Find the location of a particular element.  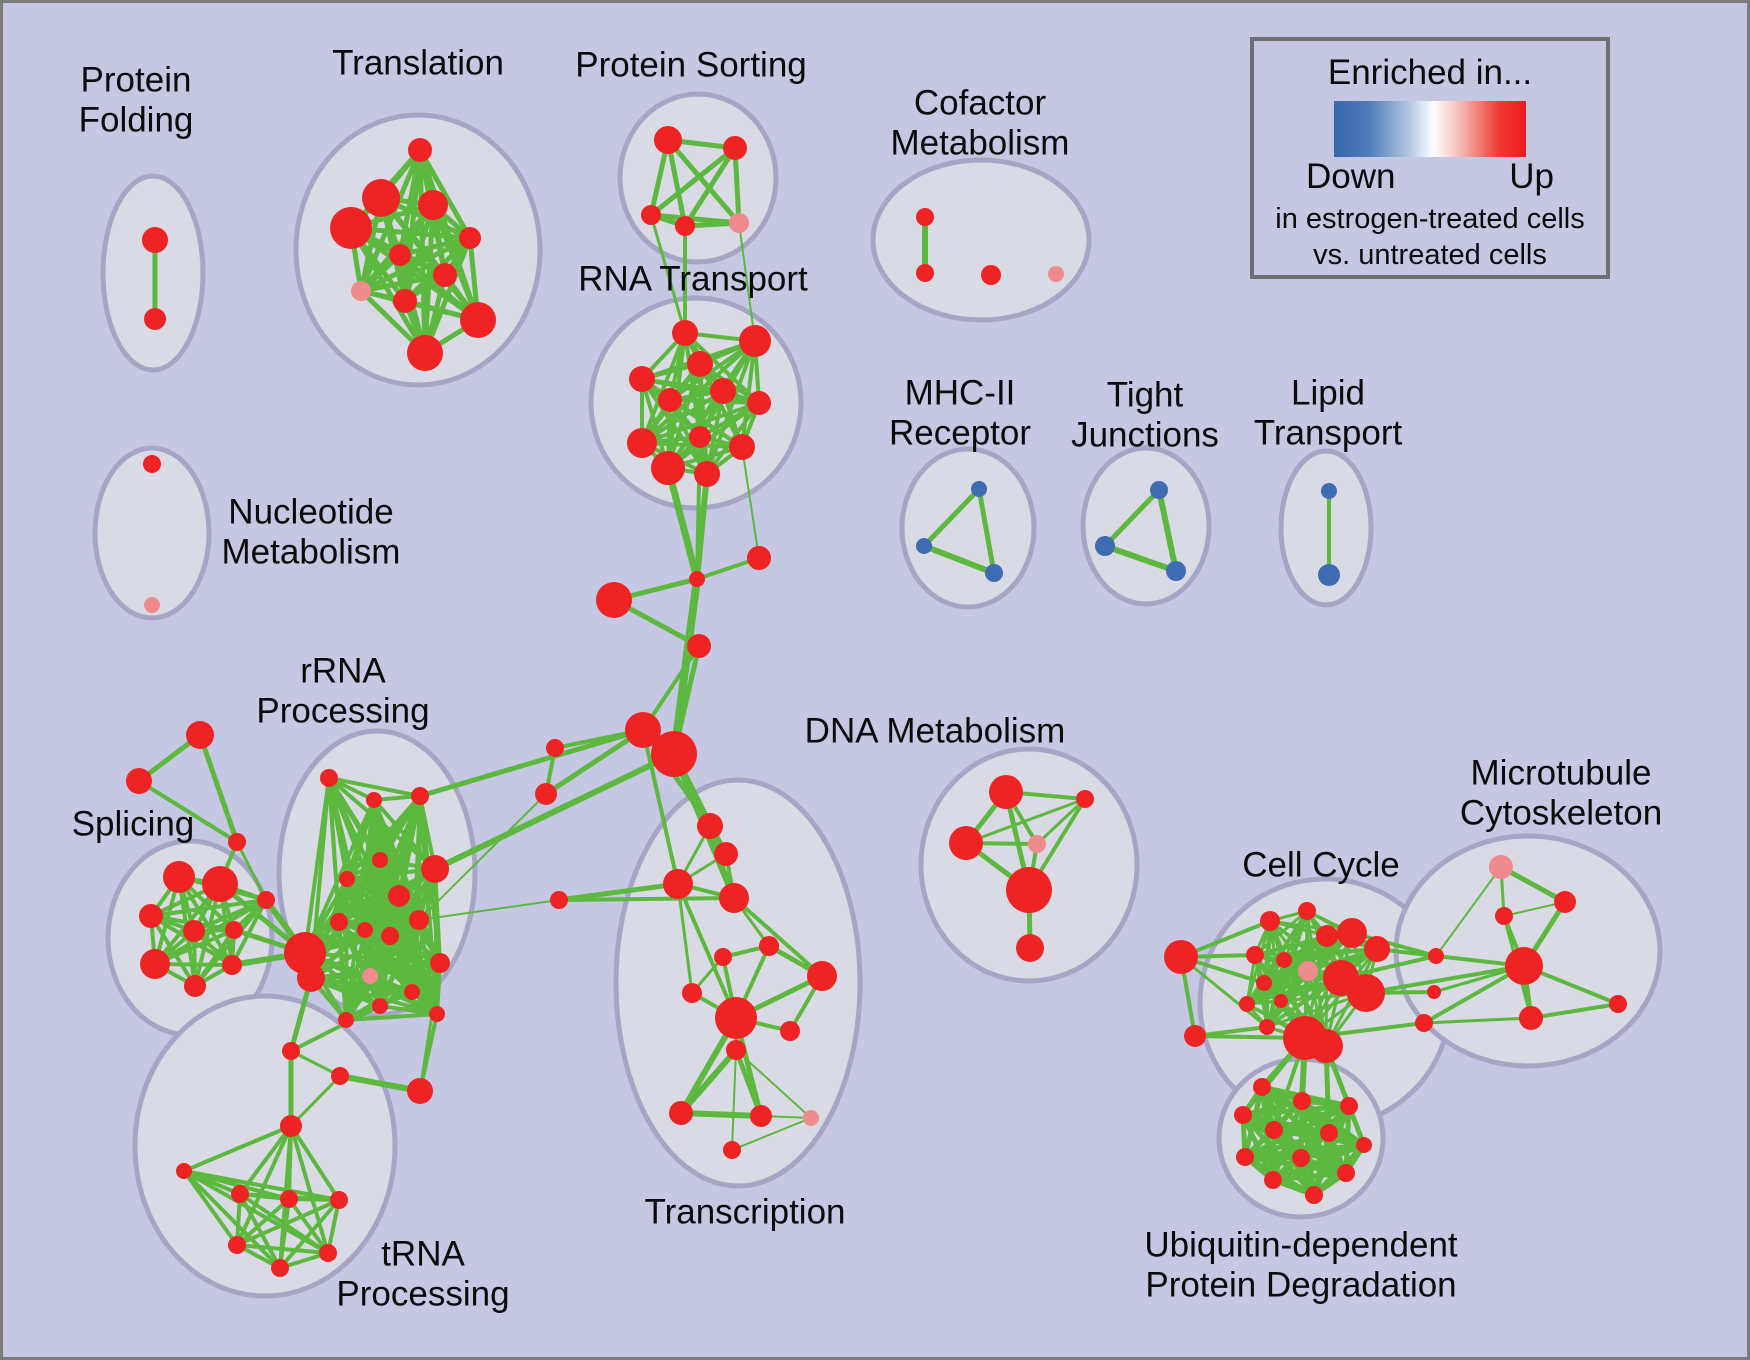

node-c19 is located at coordinates (1434, 992).